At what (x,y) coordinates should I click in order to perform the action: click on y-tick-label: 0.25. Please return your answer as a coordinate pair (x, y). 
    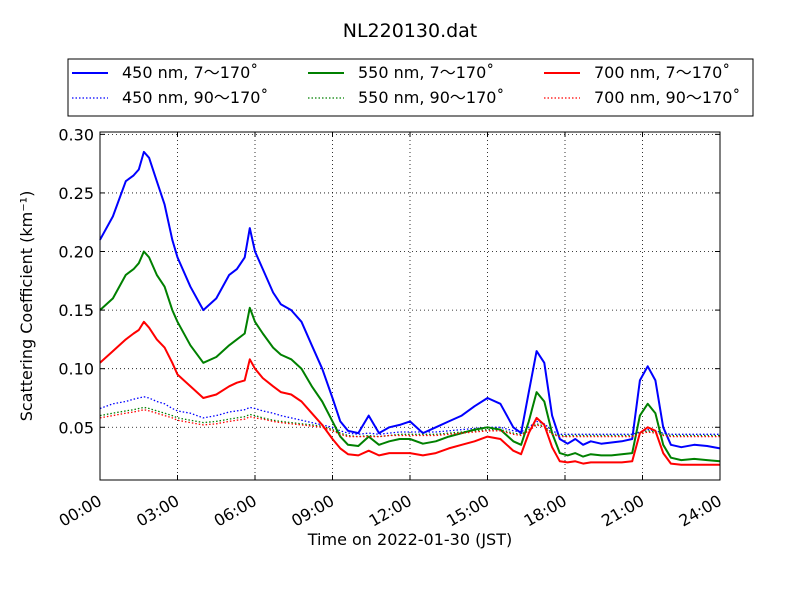
    Looking at the image, I should click on (76, 193).